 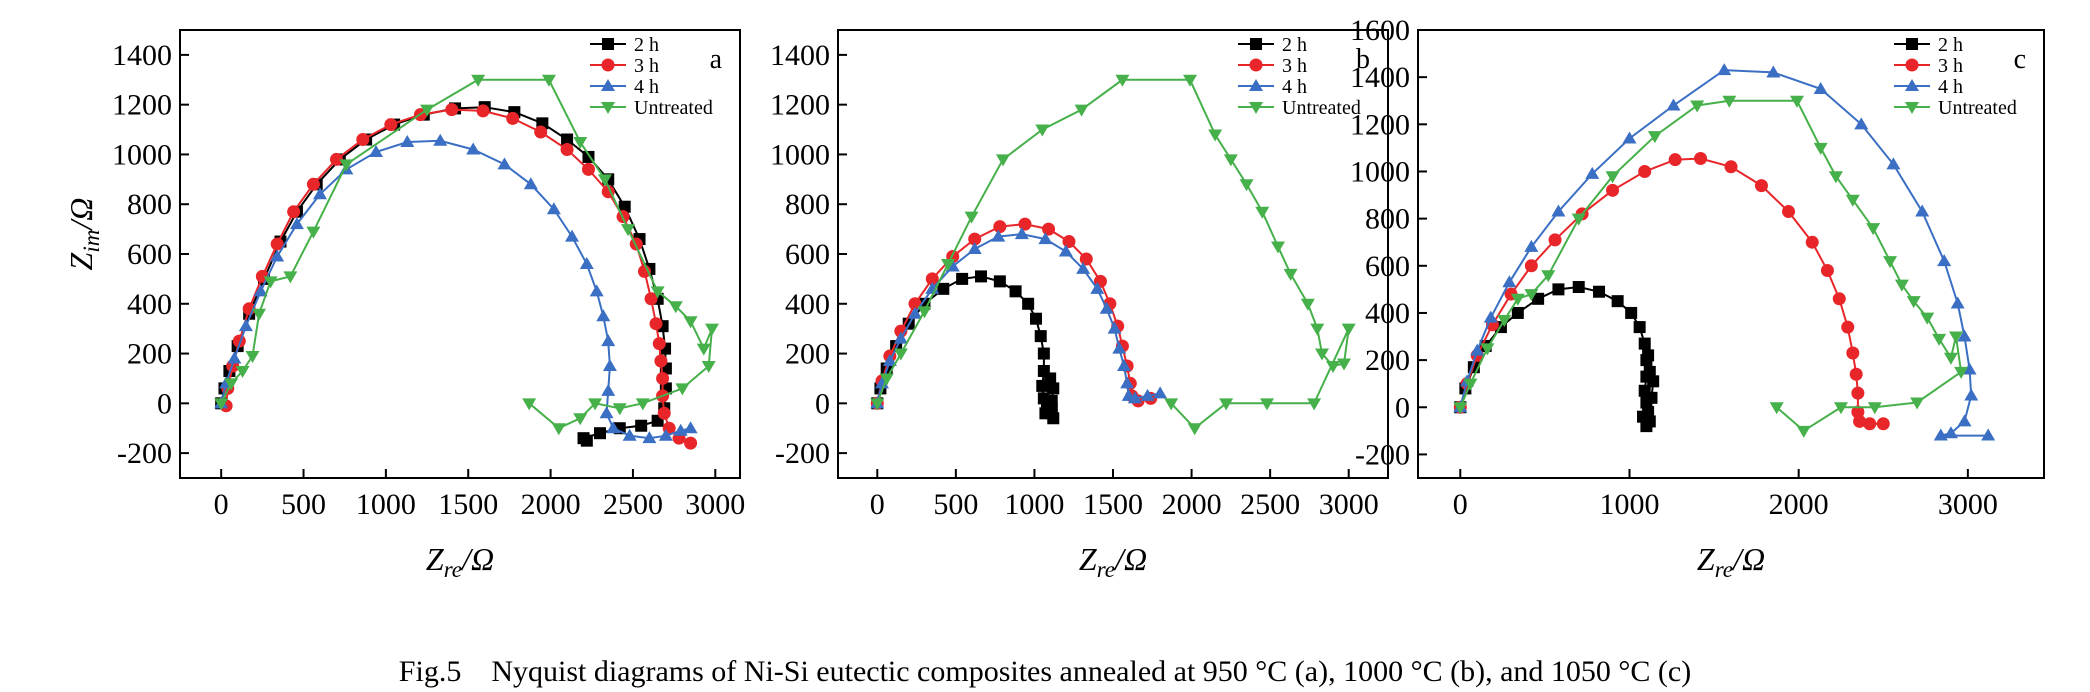 What do you see at coordinates (142, 105) in the screenshot?
I see `y-tick-label: 1200` at bounding box center [142, 105].